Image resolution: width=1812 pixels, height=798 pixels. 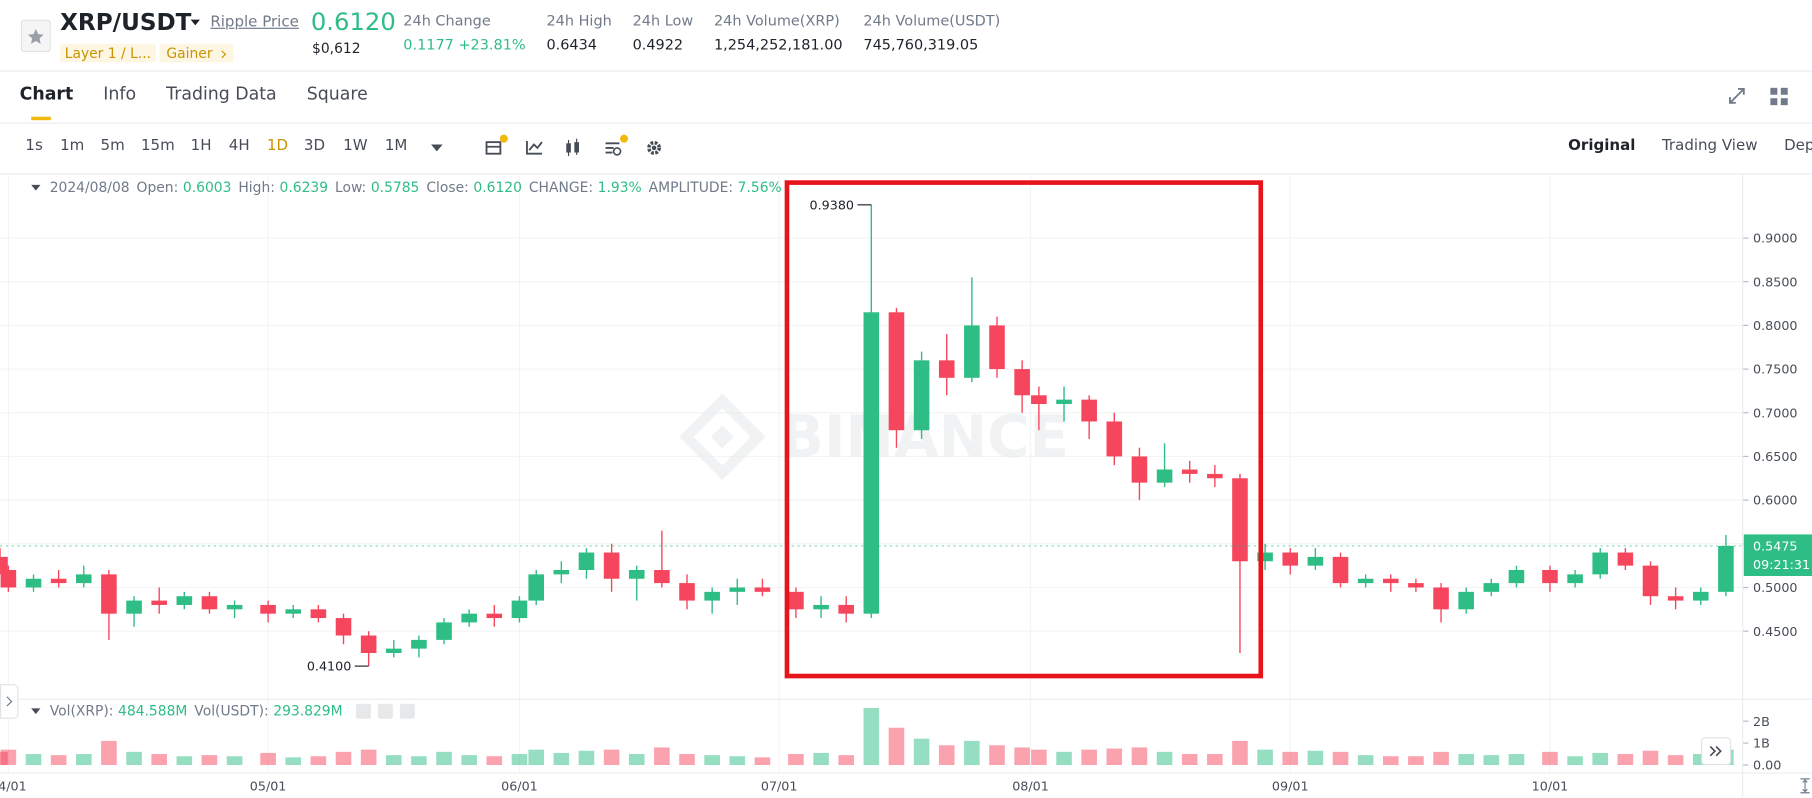 What do you see at coordinates (196, 22) in the screenshot?
I see `symbol-caret` at bounding box center [196, 22].